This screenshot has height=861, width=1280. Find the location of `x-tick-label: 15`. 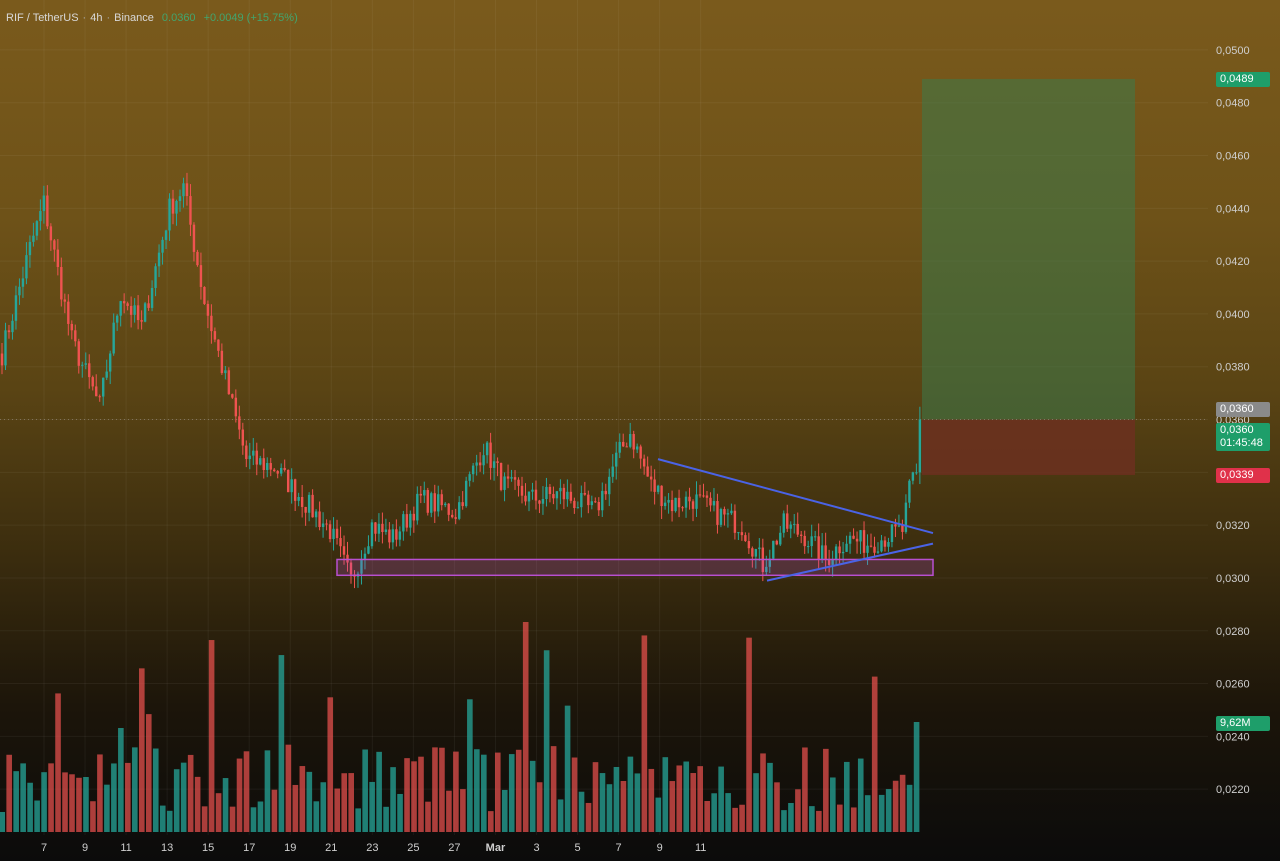

x-tick-label: 15 is located at coordinates (208, 848).